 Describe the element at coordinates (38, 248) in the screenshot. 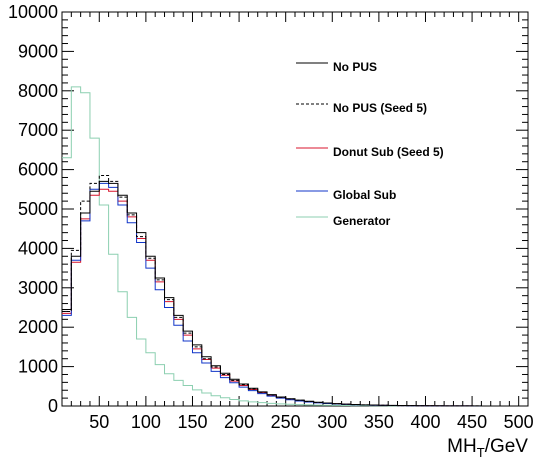

I see `y-tick-label: 4000` at that location.